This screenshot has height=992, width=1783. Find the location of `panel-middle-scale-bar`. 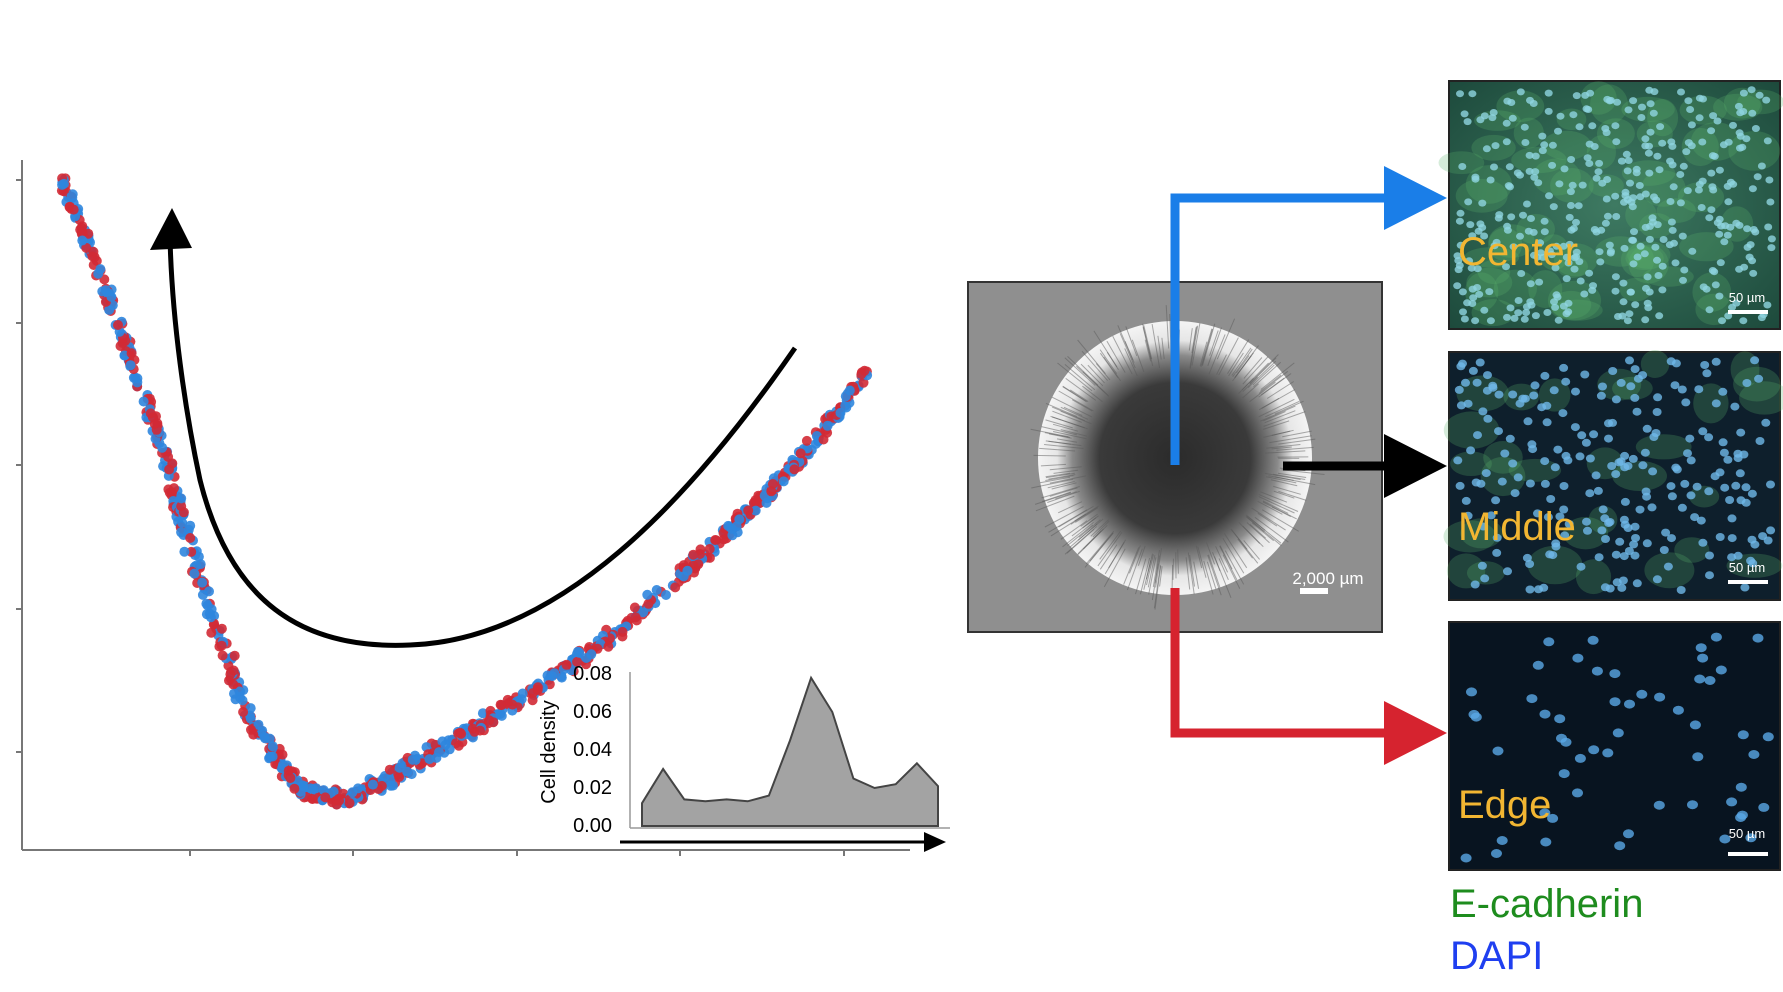

panel-middle-scale-bar is located at coordinates (1748, 582).